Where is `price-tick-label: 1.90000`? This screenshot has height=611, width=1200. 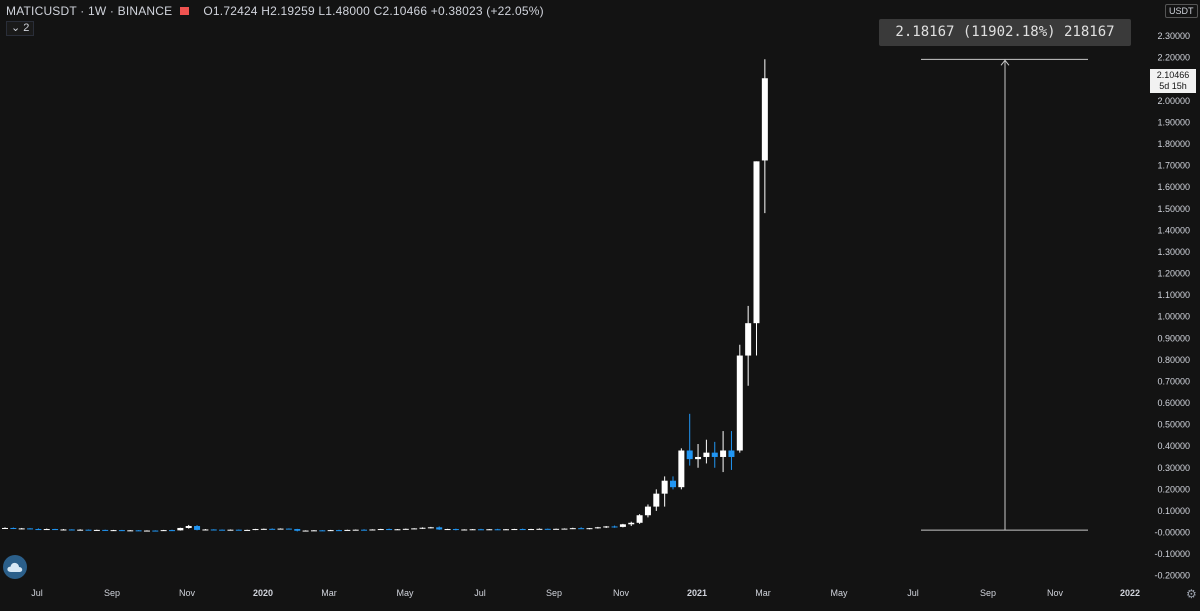 price-tick-label: 1.90000 is located at coordinates (1173, 122).